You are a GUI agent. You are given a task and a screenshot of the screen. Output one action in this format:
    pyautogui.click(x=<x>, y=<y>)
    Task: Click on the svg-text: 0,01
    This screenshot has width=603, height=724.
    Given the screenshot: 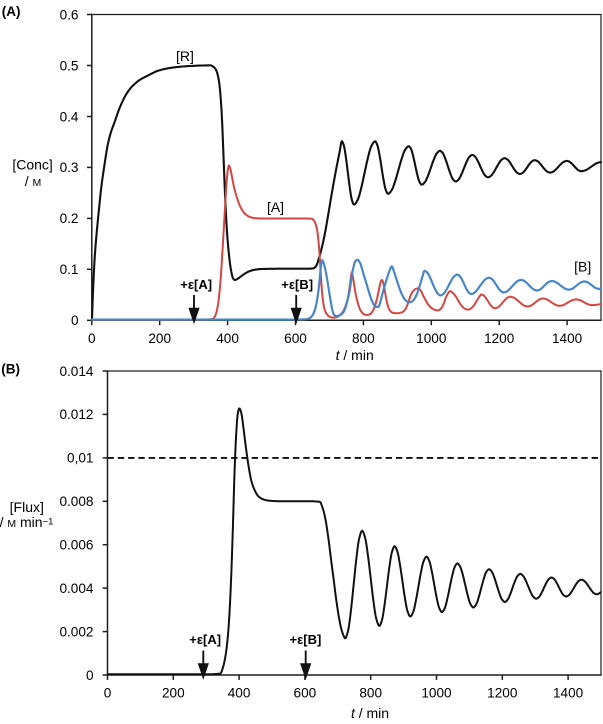 What is the action you would take?
    pyautogui.click(x=80, y=458)
    